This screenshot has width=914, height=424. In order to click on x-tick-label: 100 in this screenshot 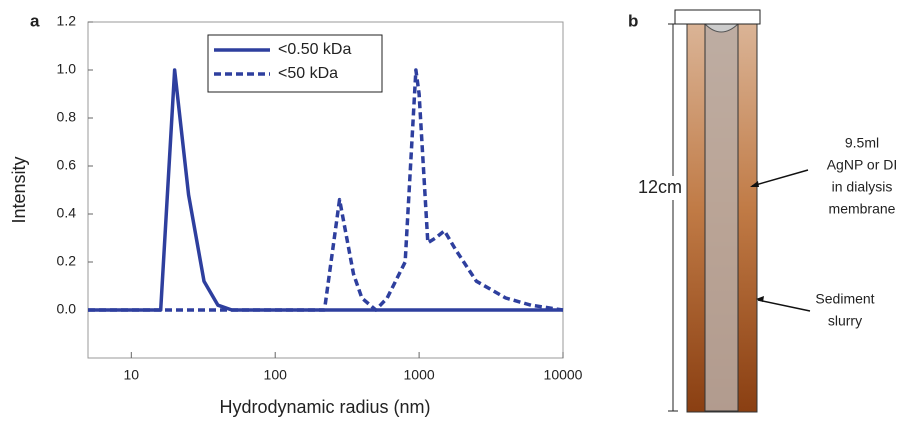, I will do `click(276, 375)`.